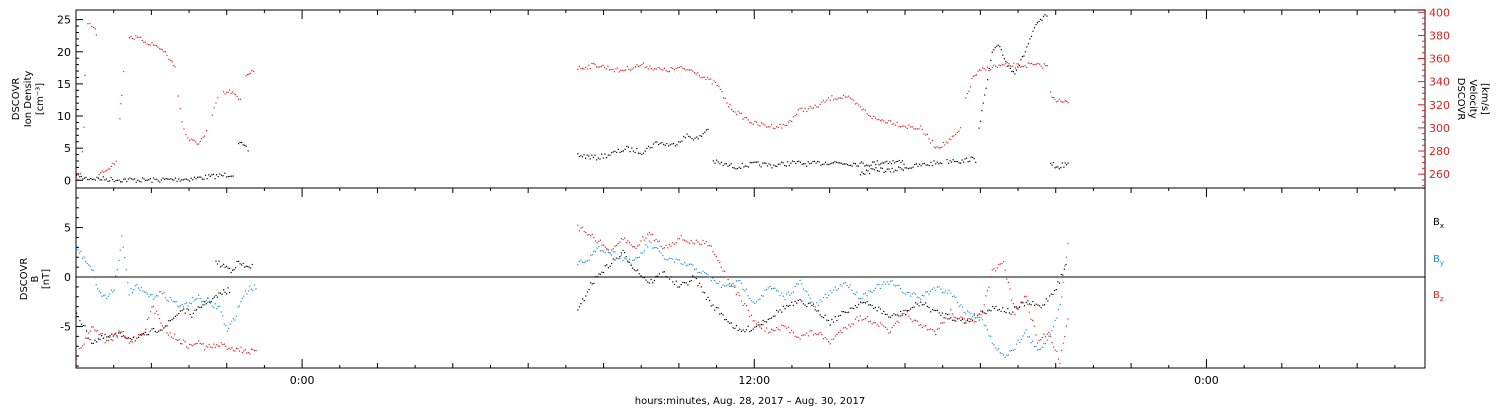  What do you see at coordinates (1438, 223) in the screenshot?
I see `legend-bx: Bx` at bounding box center [1438, 223].